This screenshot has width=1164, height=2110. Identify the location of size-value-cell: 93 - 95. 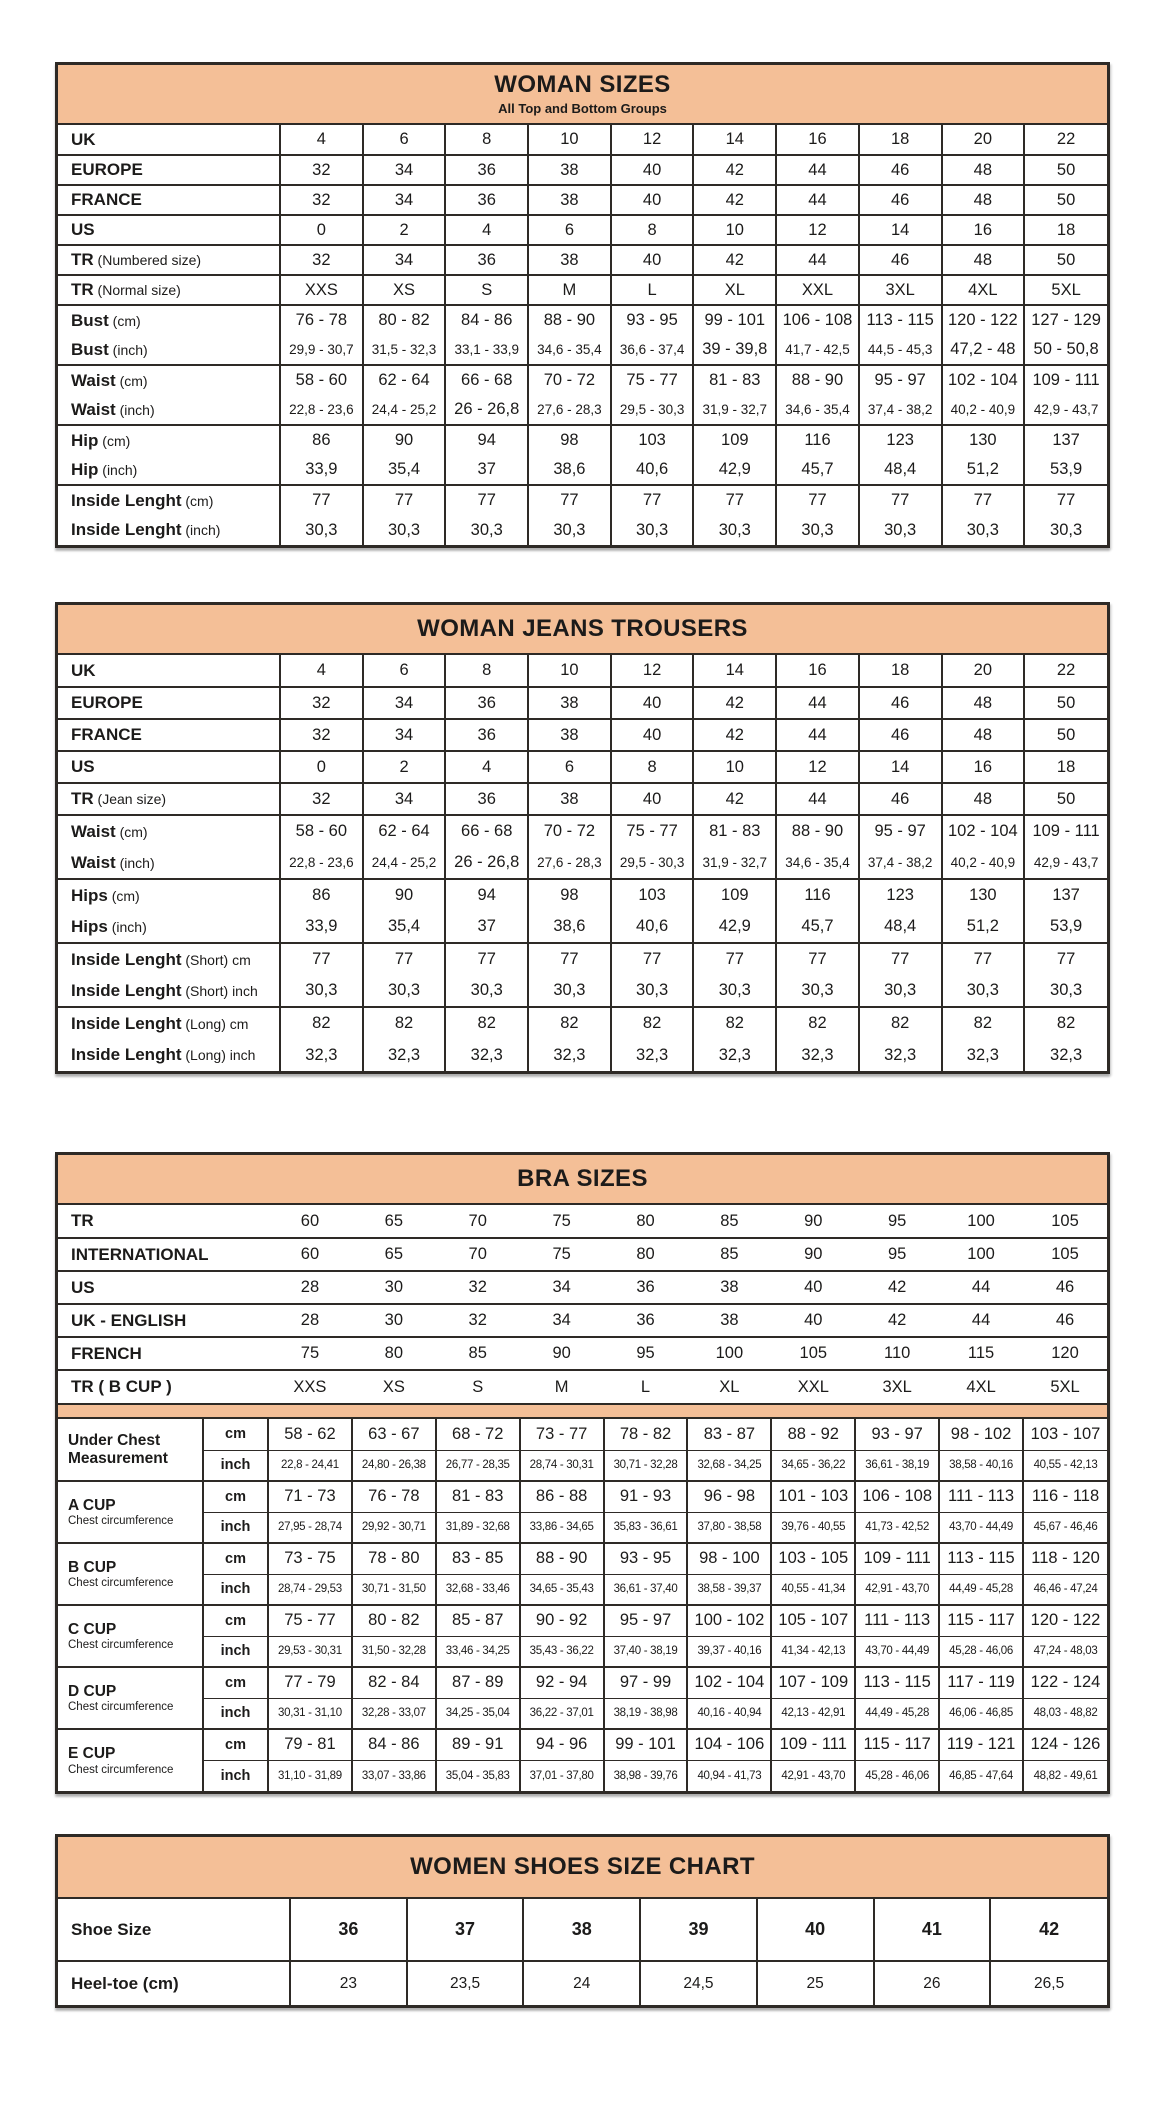
(651, 319).